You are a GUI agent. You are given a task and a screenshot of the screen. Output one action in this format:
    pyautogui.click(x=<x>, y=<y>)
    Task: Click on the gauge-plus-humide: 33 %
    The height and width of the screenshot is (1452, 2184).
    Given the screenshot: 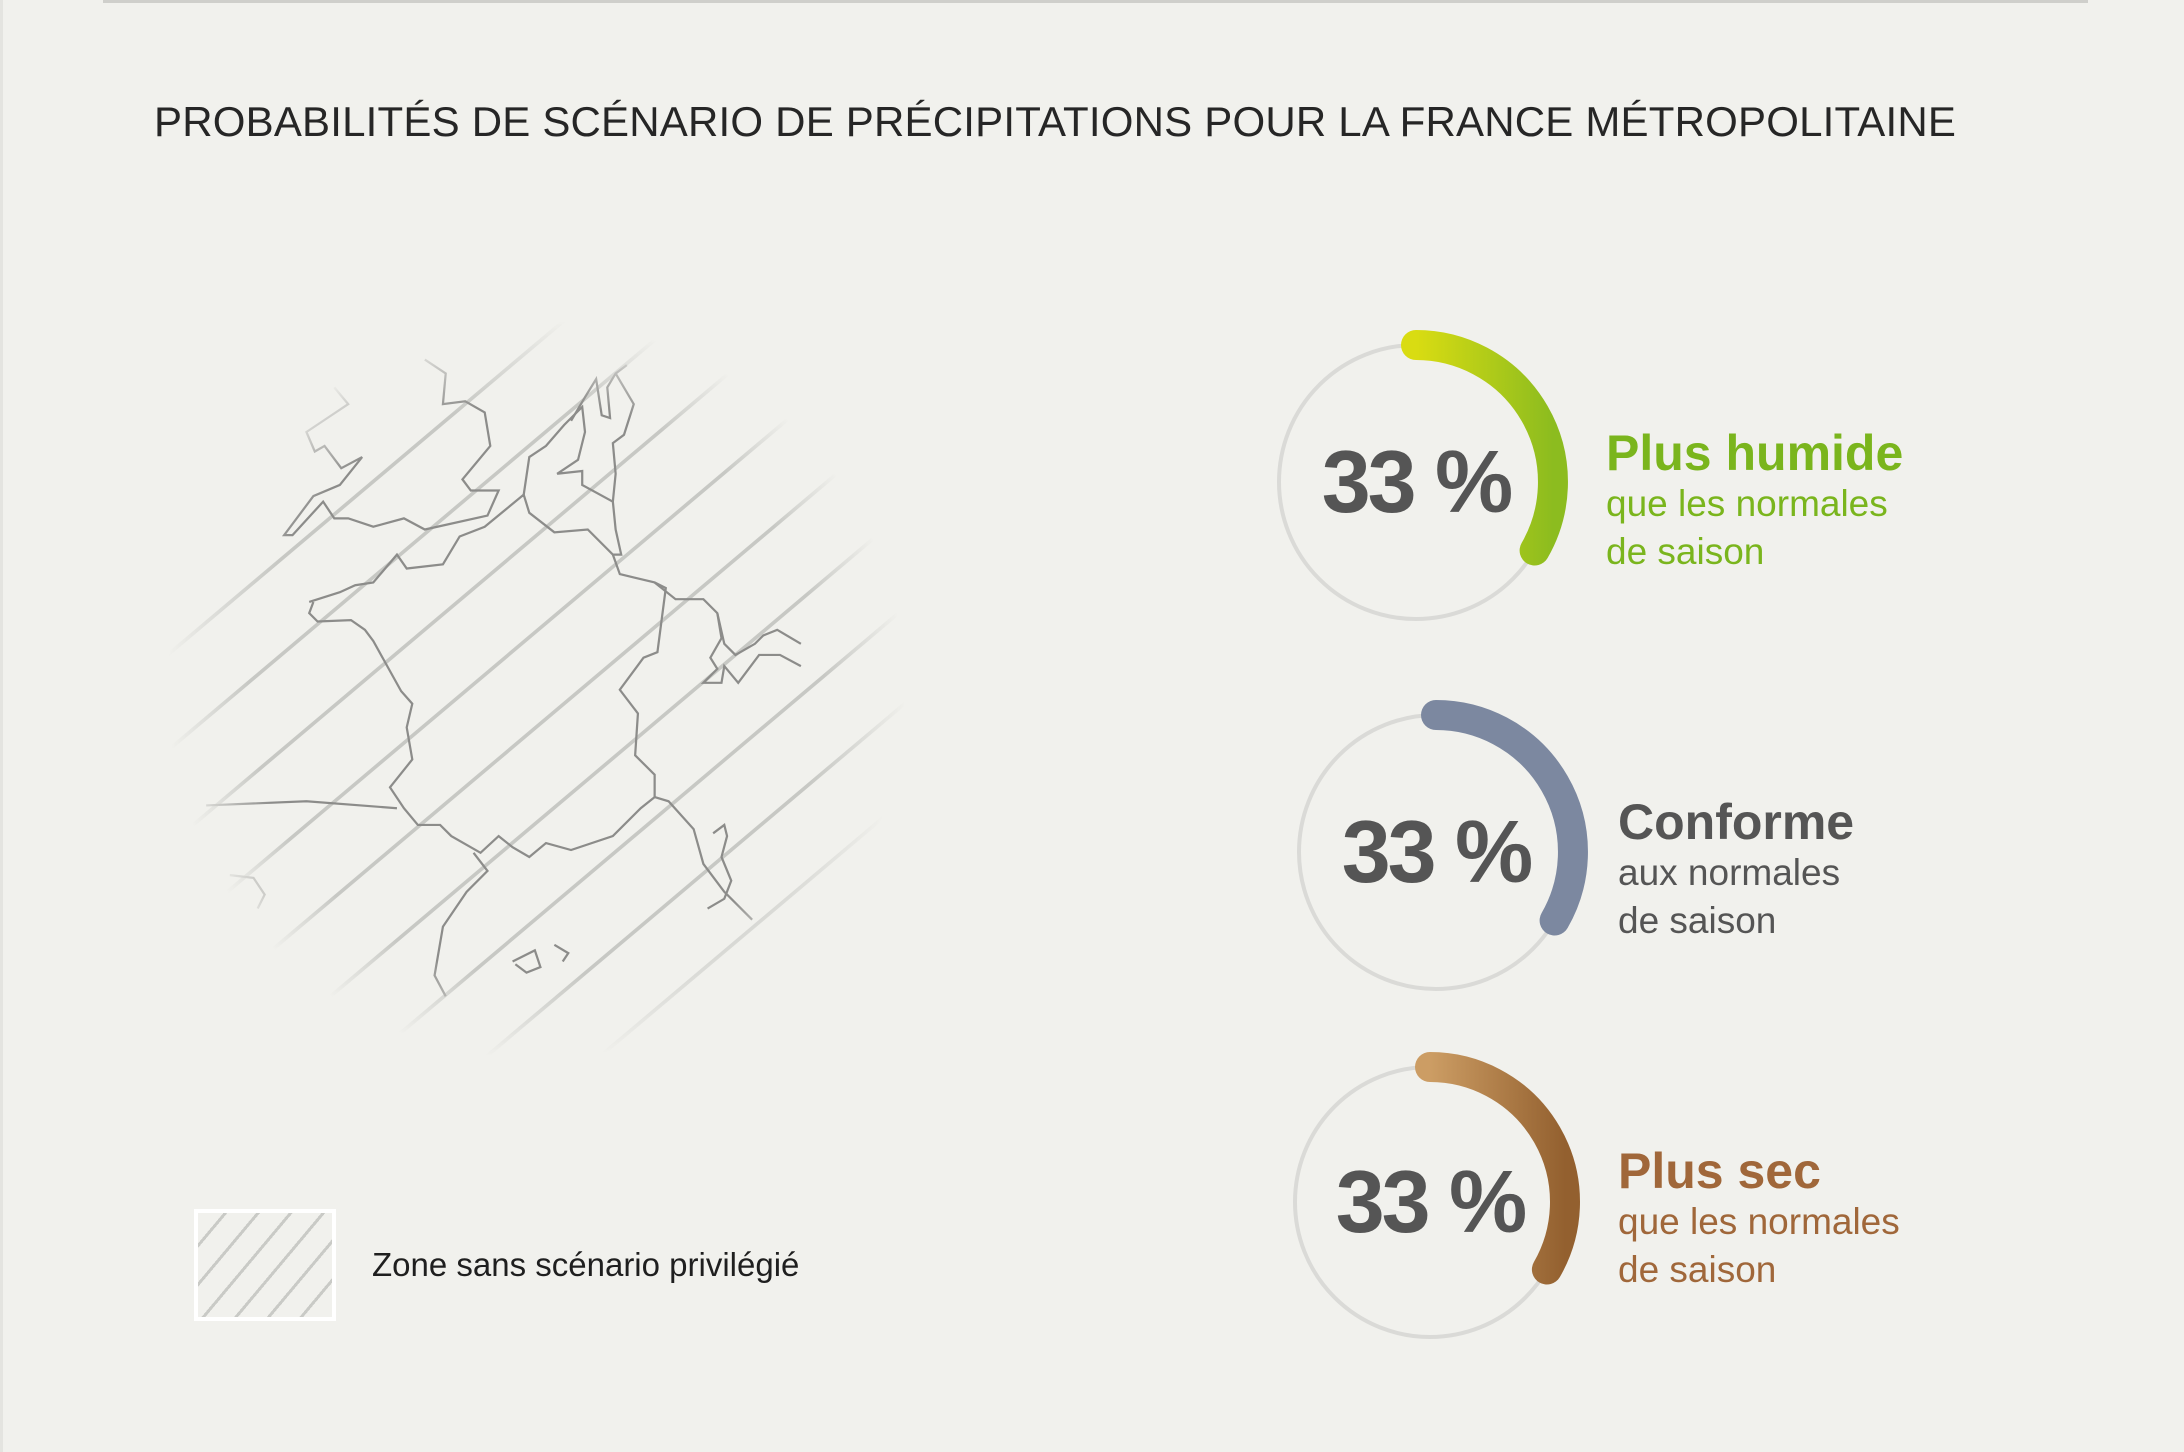 What is the action you would take?
    pyautogui.click(x=1416, y=482)
    